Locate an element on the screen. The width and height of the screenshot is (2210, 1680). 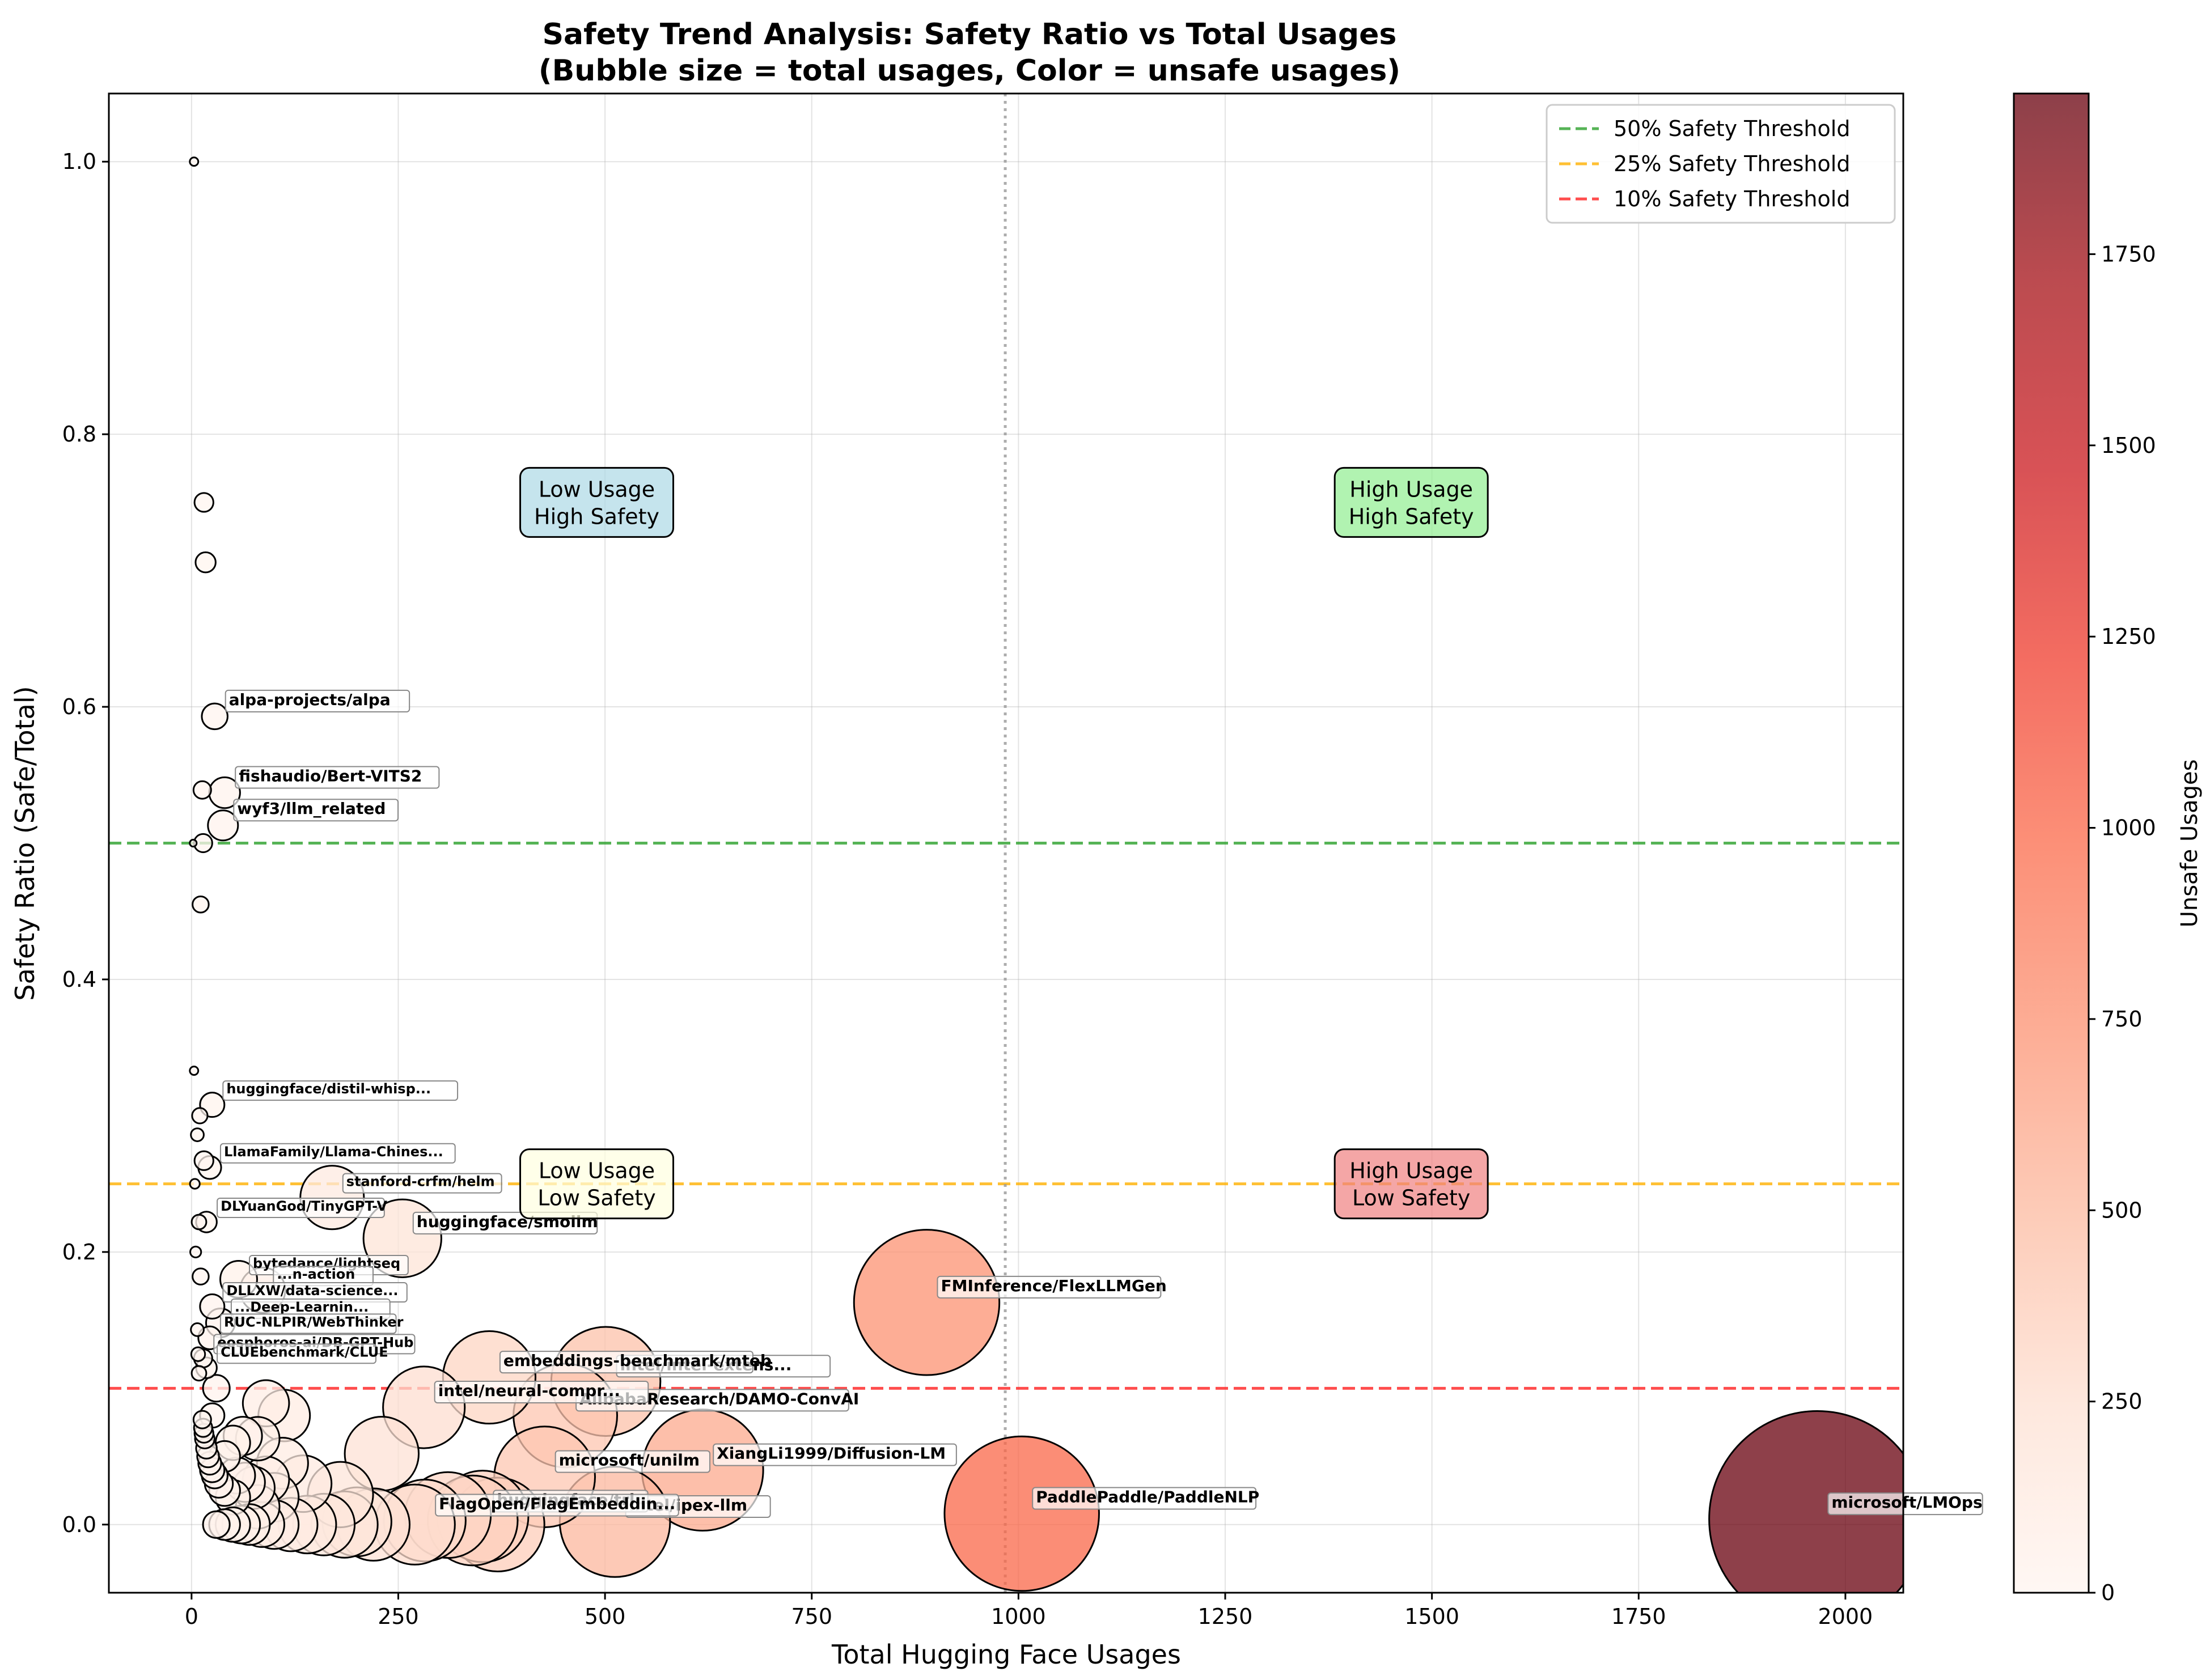
y-tick-label: 0.8 is located at coordinates (79, 434).